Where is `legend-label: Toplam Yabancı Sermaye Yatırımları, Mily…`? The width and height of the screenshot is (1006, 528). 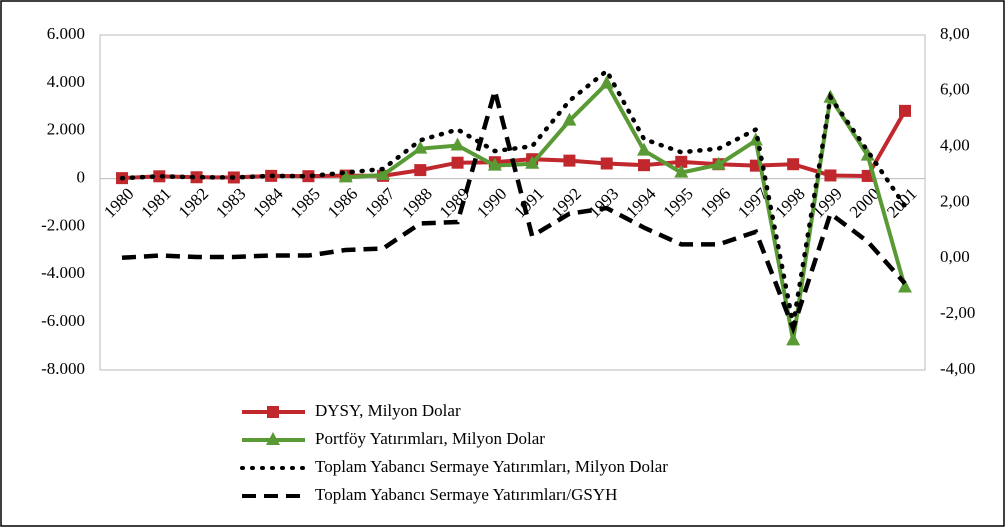
legend-label: Toplam Yabancı Sermaye Yatırımları, Mily… is located at coordinates (491, 466).